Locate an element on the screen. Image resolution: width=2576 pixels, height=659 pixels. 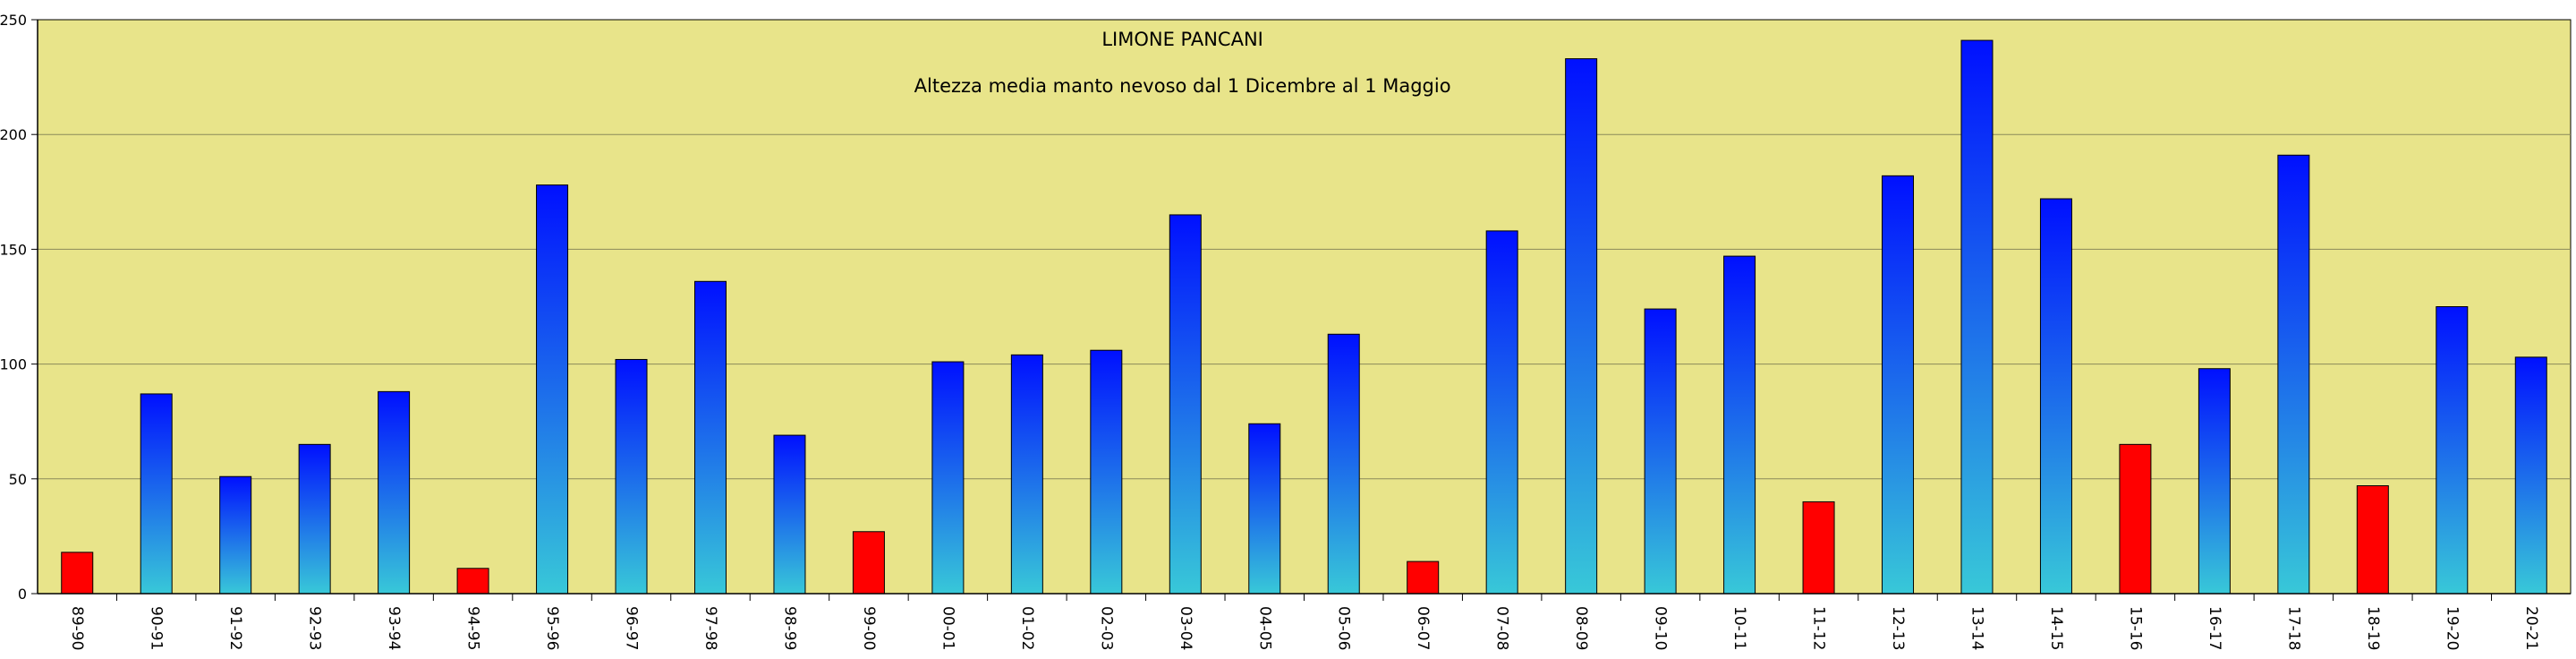
x-tick-label: 07-08 is located at coordinates (1502, 628).